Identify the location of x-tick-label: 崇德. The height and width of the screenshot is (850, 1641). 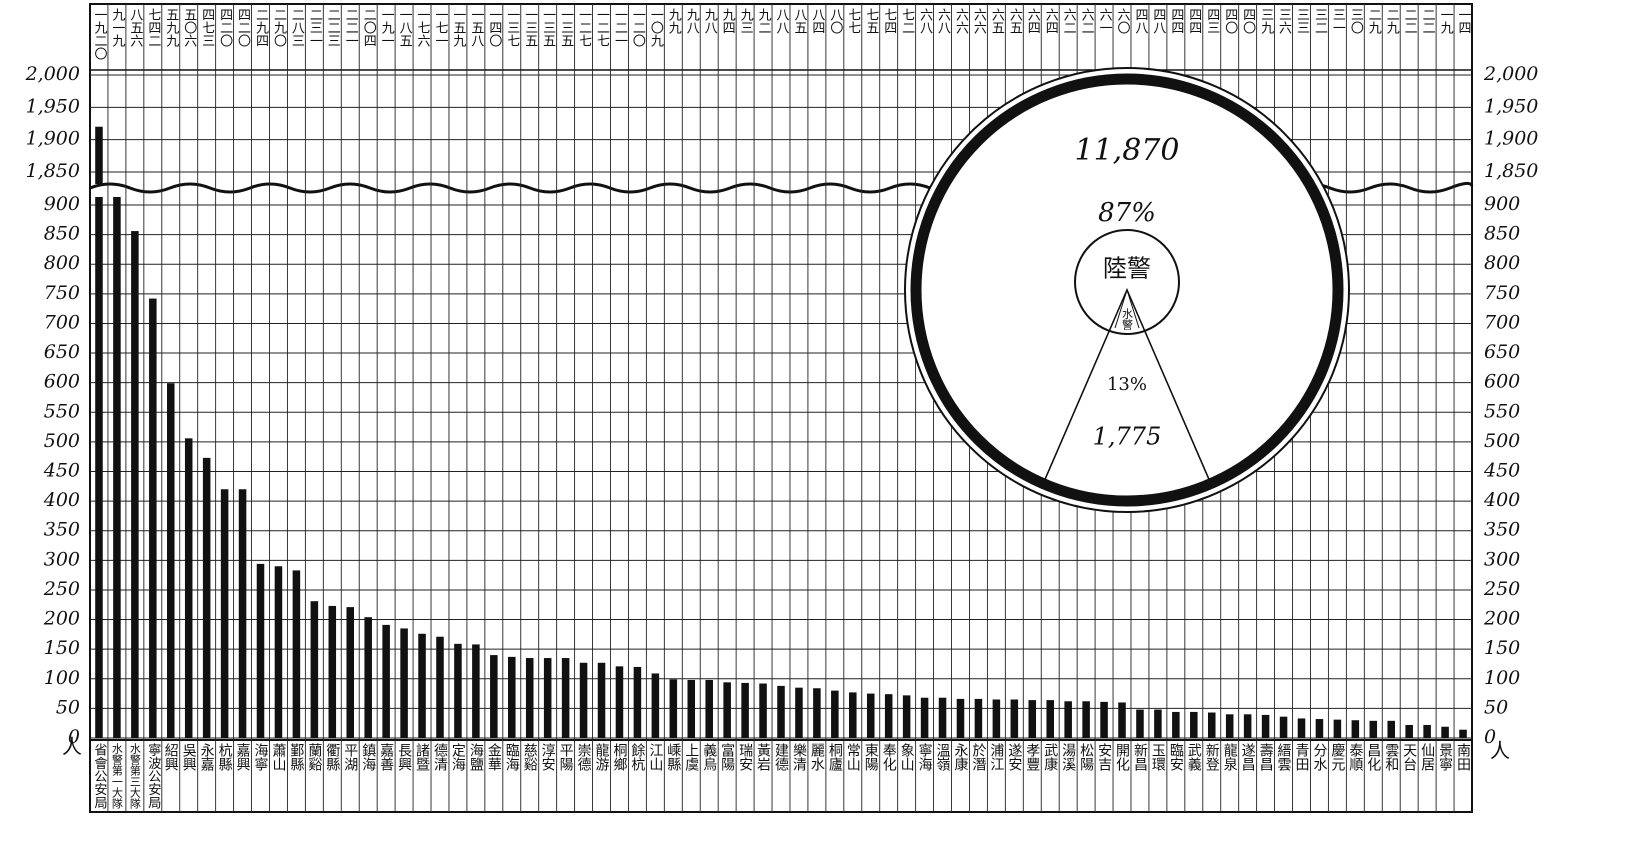
(584, 757).